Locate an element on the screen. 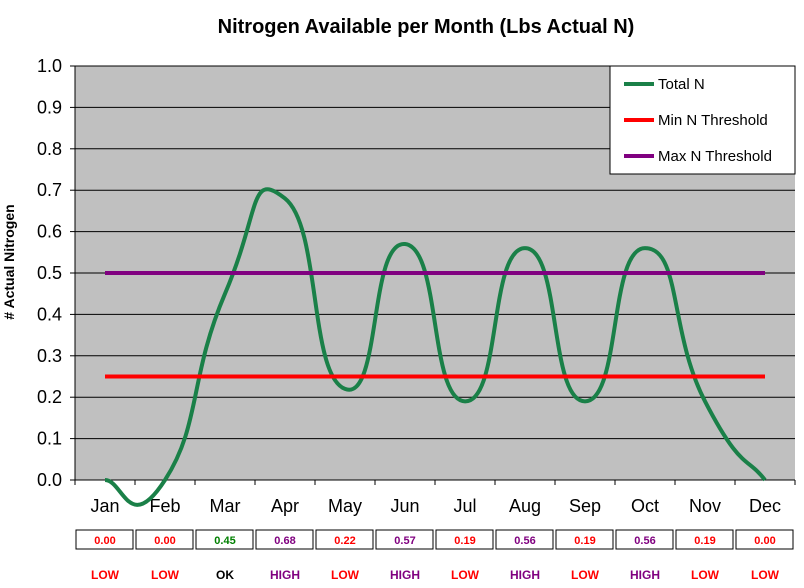 This screenshot has height=588, width=804. y-tick-label: 0.3 is located at coordinates (49, 356).